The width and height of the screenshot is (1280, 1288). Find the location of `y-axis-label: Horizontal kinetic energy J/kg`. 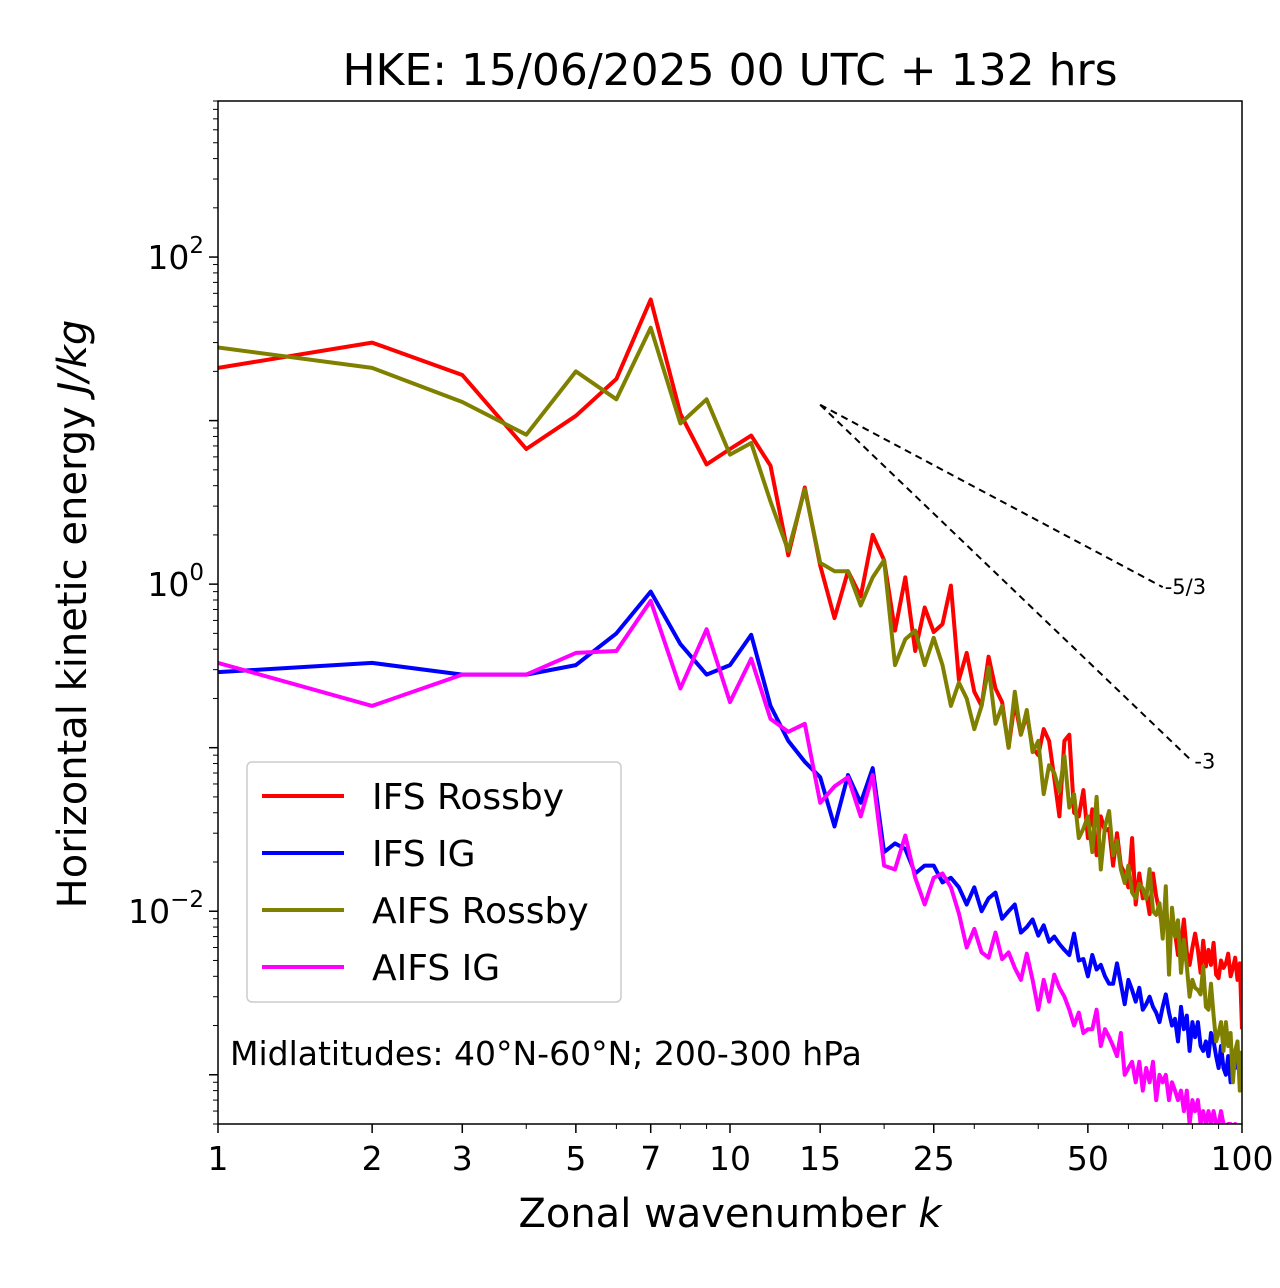

y-axis-label: Horizontal kinetic energy J/kg is located at coordinates (73, 614).